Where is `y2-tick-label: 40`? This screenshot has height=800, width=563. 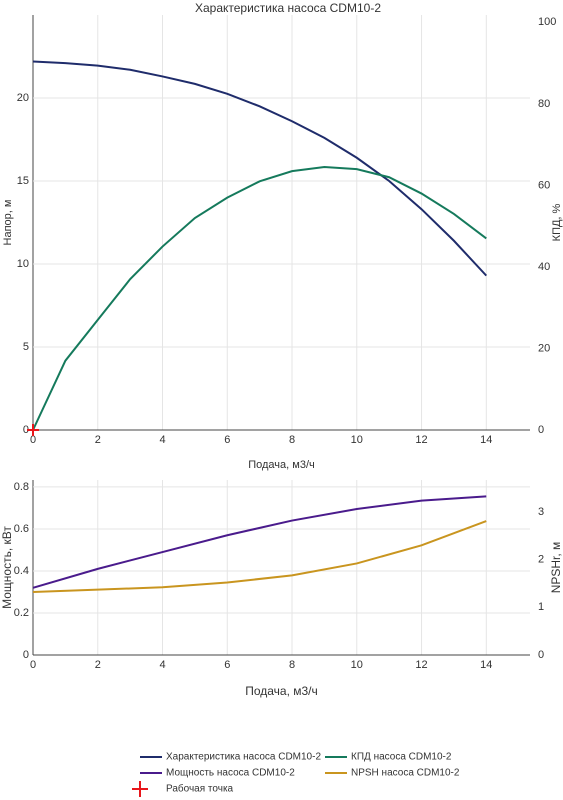
y2-tick-label: 40 is located at coordinates (544, 267).